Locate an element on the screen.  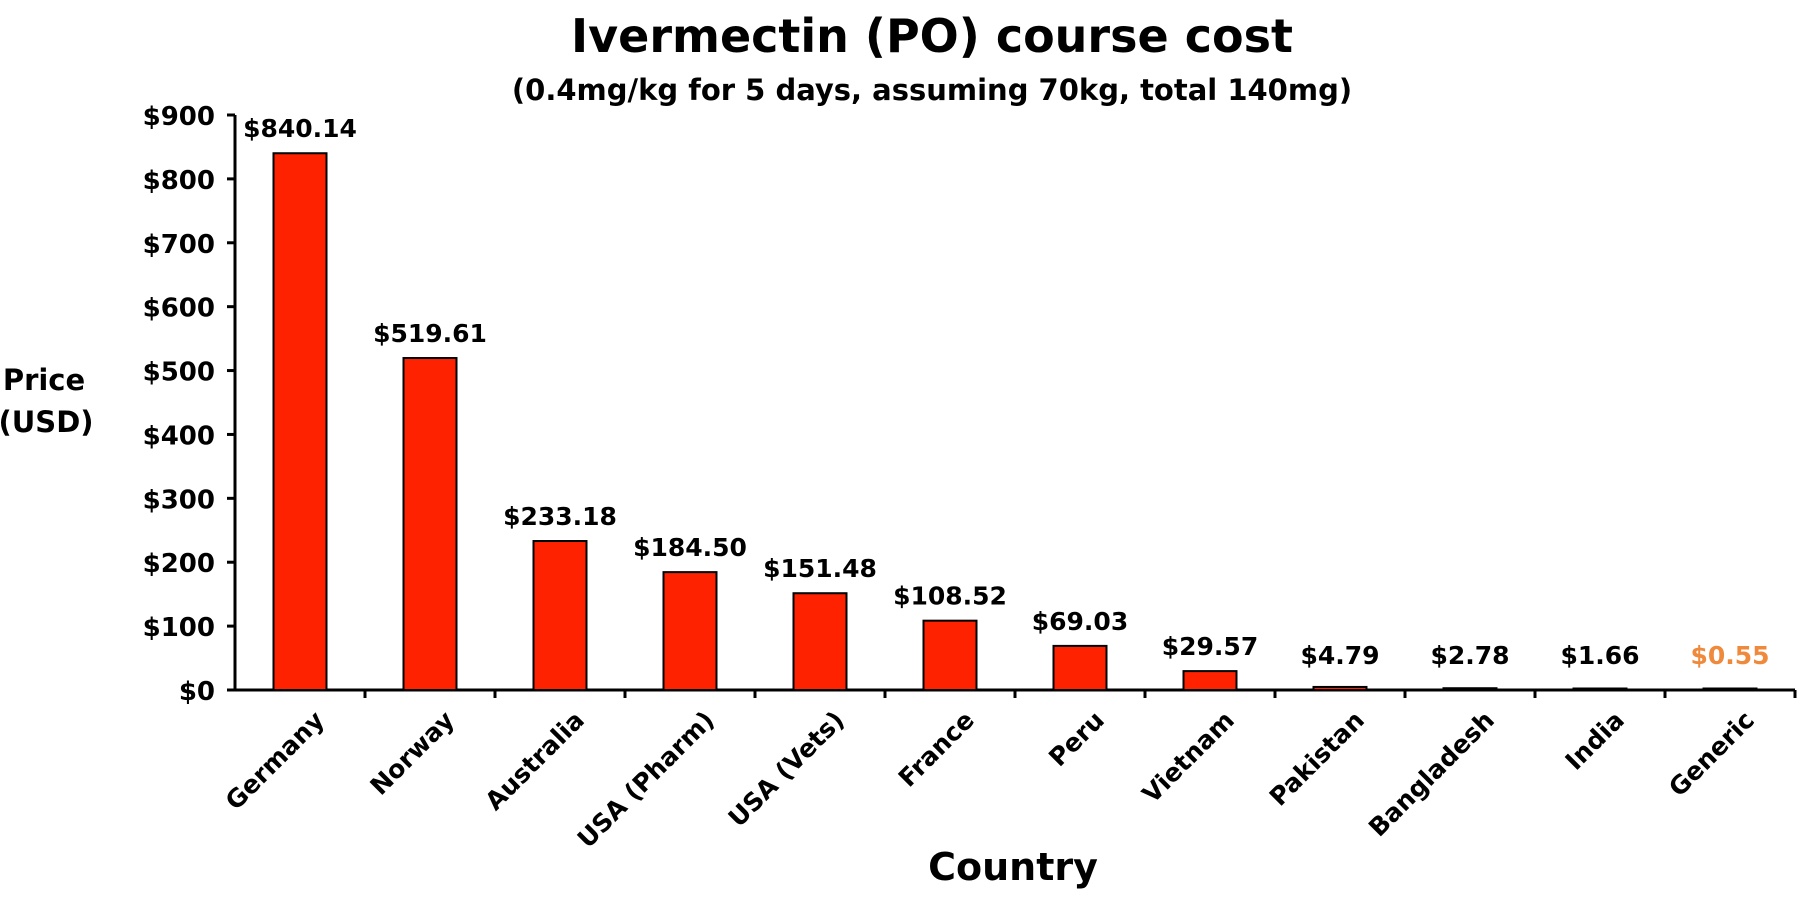
y-tick-label: $900 is located at coordinates (179, 117).